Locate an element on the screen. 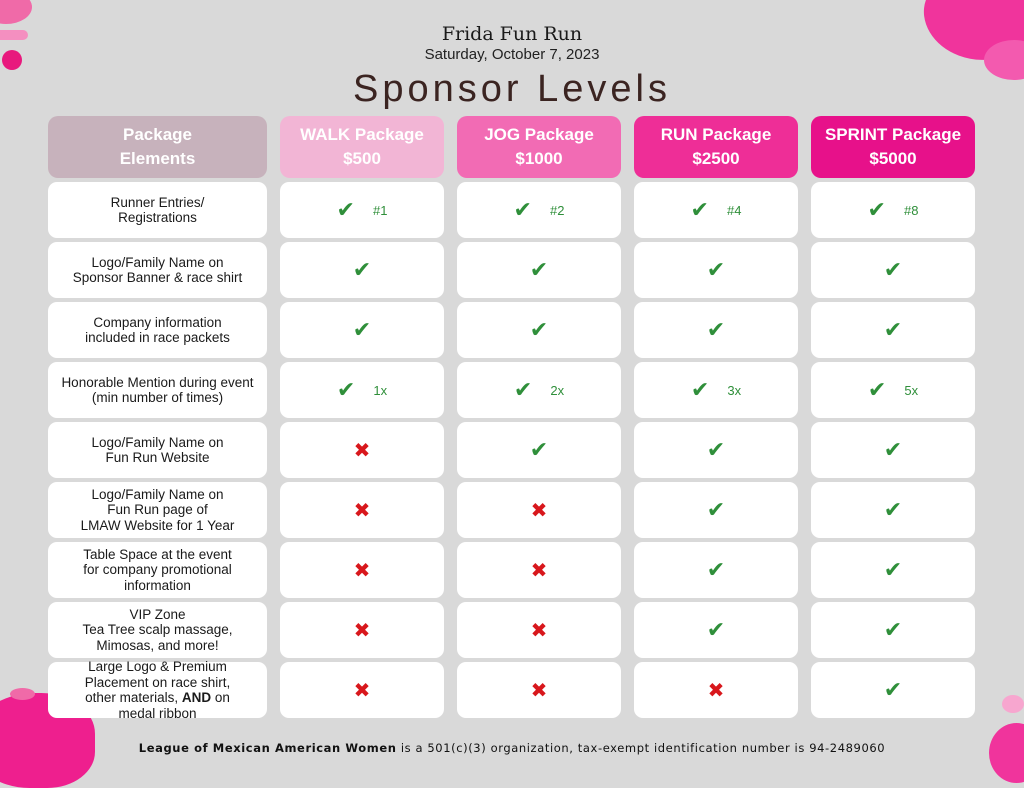 The width and height of the screenshot is (1024, 788). header-line2: $2500 is located at coordinates (716, 158).